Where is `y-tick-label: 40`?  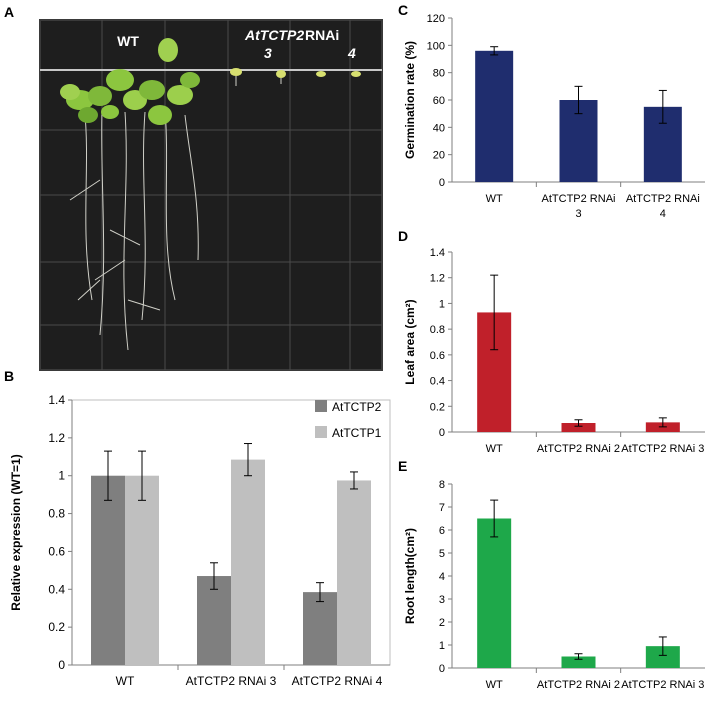 y-tick-label: 40 is located at coordinates (439, 128).